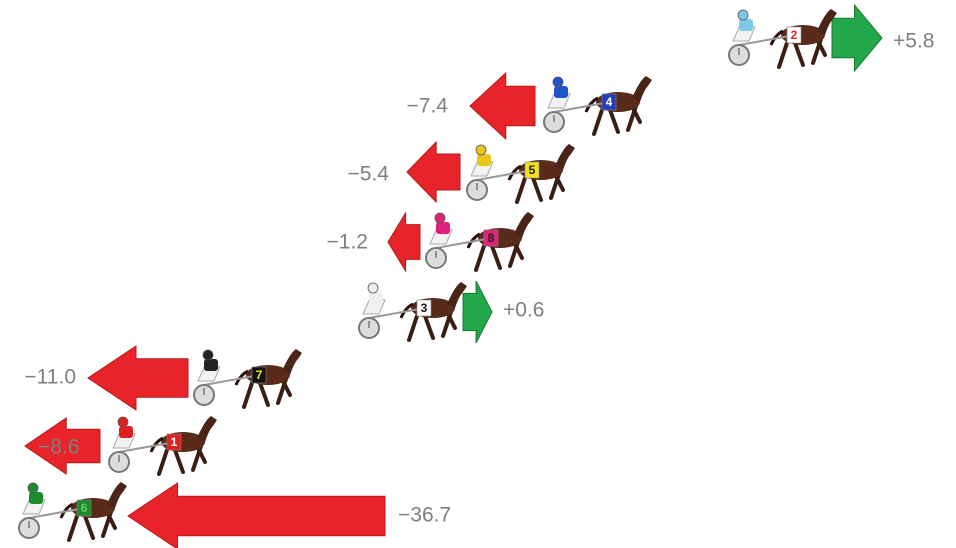 Image resolution: width=956 pixels, height=548 pixels. Describe the element at coordinates (369, 174) in the screenshot. I see `change-label: −5.4` at that location.